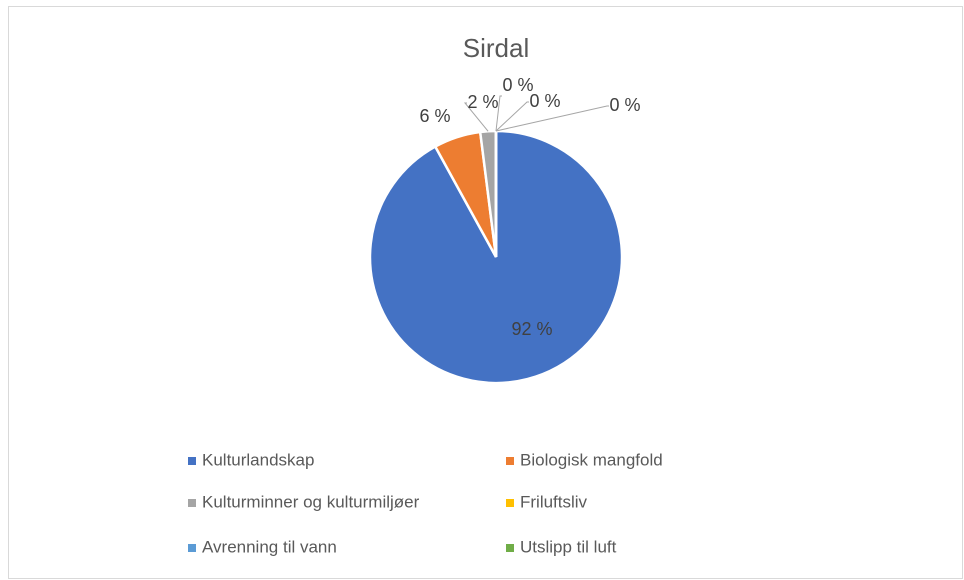 This screenshot has height=580, width=964. Describe the element at coordinates (591, 459) in the screenshot. I see `legend-label: Biologisk mangfold` at that location.